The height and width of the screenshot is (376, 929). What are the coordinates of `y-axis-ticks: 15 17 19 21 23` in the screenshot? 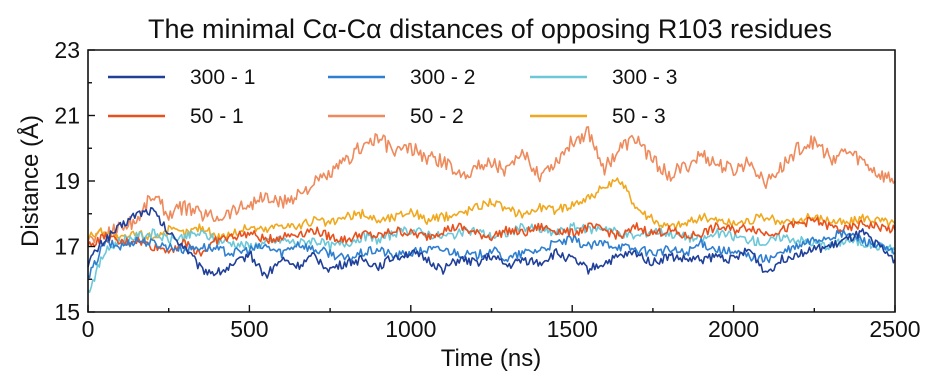 It's located at (74, 181).